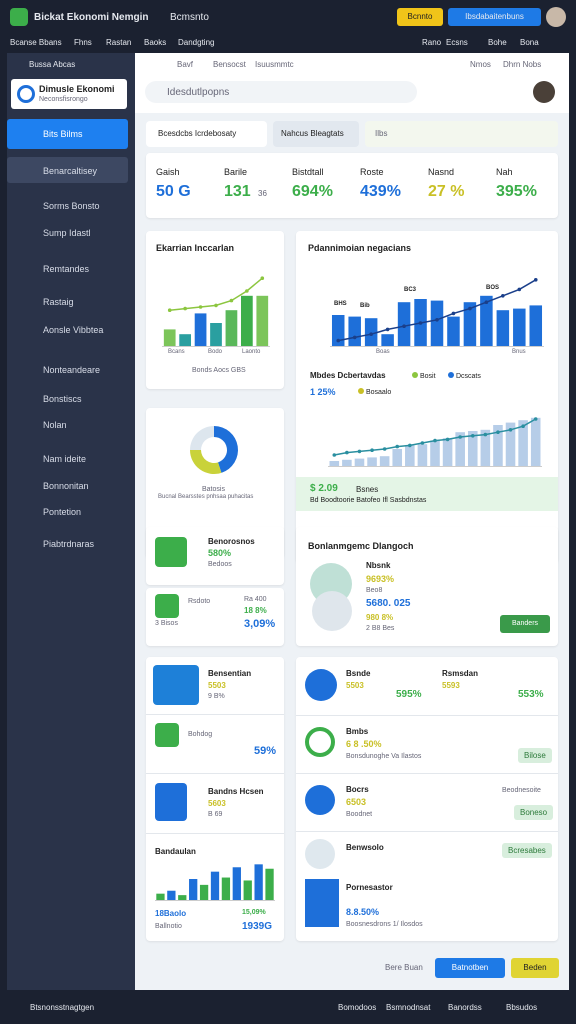  I want to click on kpi-value: 439%, so click(380, 191).